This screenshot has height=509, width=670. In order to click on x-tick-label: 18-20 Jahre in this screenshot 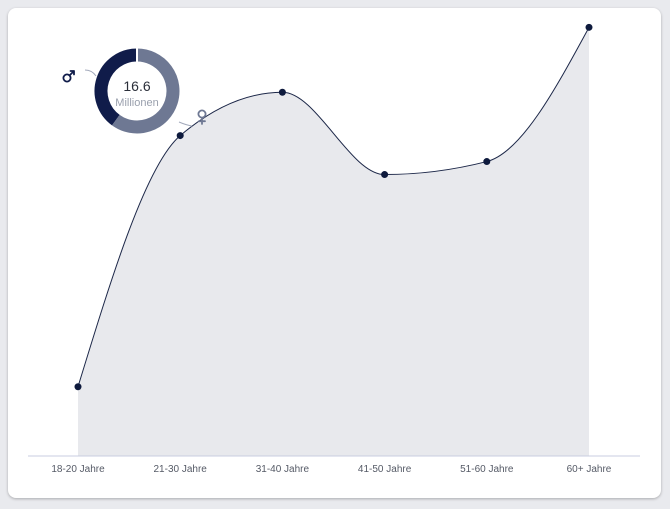, I will do `click(78, 469)`.